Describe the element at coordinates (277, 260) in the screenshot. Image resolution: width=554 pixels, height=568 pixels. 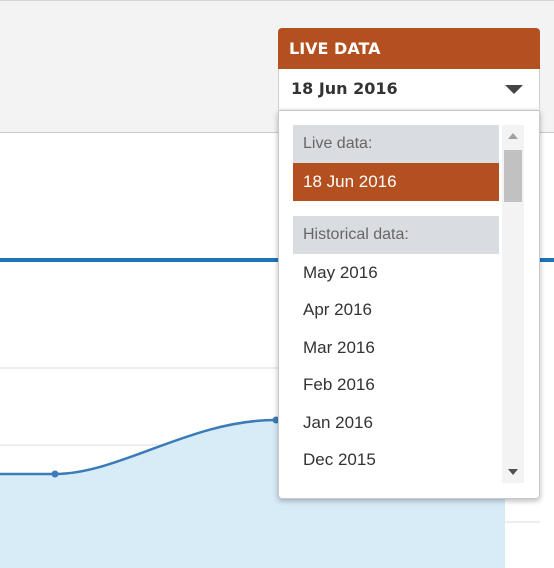
I see `chart-header-rule` at that location.